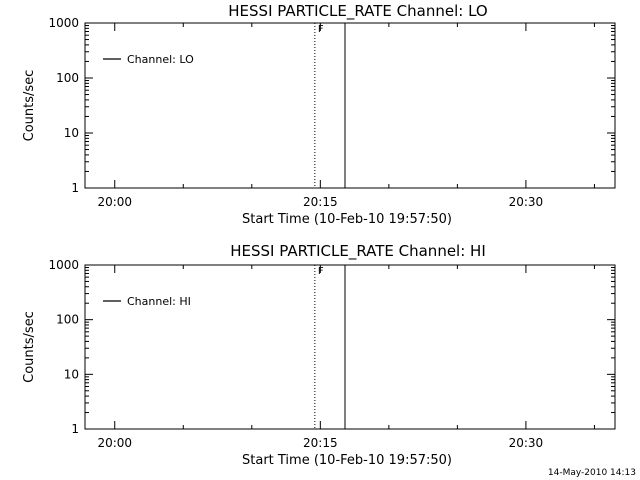 The image size is (640, 480). Describe the element at coordinates (592, 473) in the screenshot. I see `footer-timestamp: 14-May-2010 14:13` at that location.